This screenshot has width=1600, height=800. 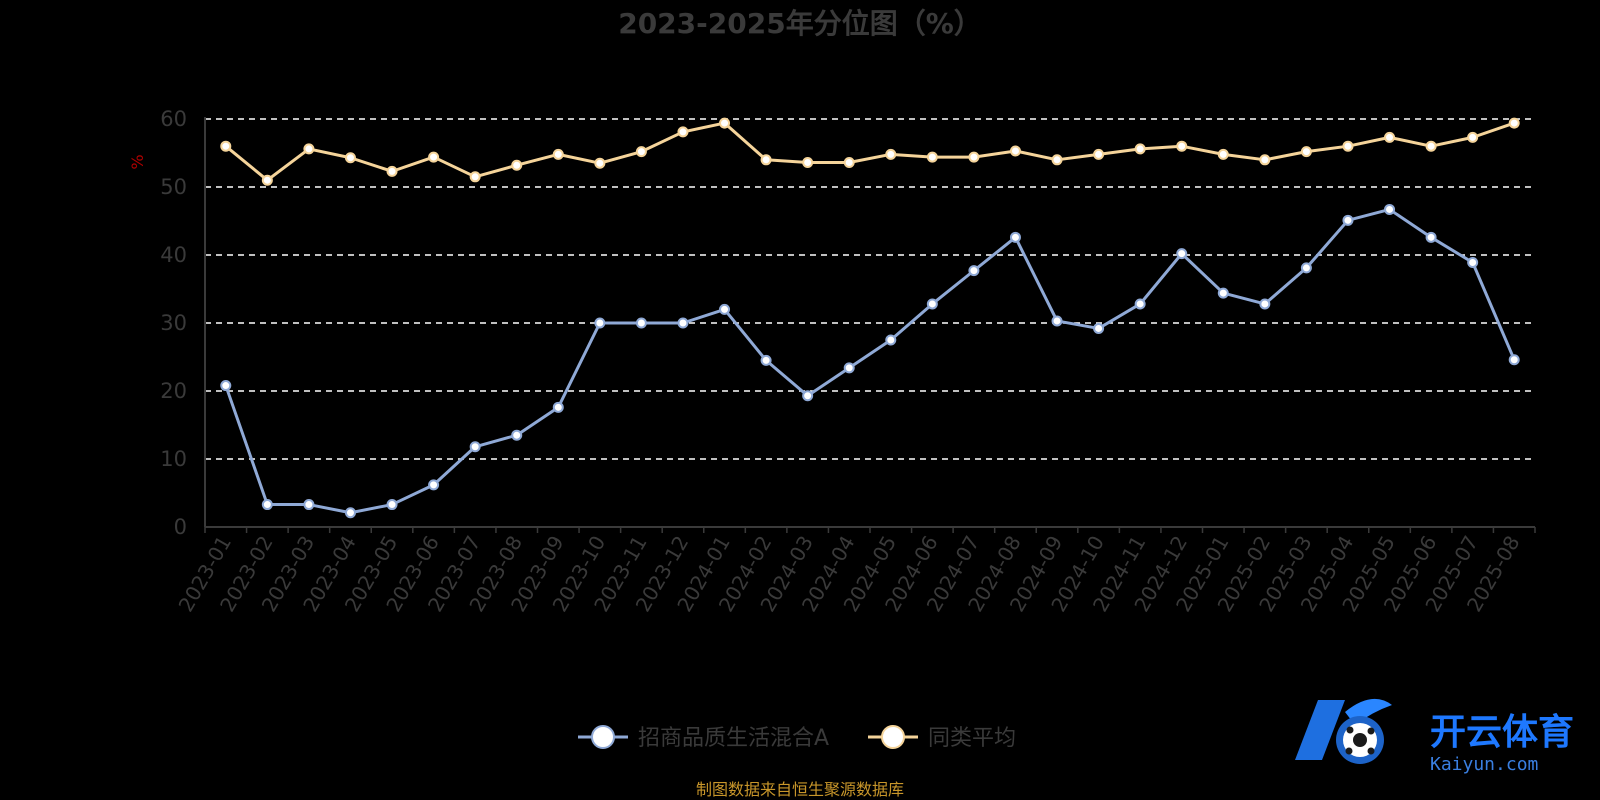 I want to click on chart-title: 2023-2025年分位图（%）, so click(x=800, y=23).